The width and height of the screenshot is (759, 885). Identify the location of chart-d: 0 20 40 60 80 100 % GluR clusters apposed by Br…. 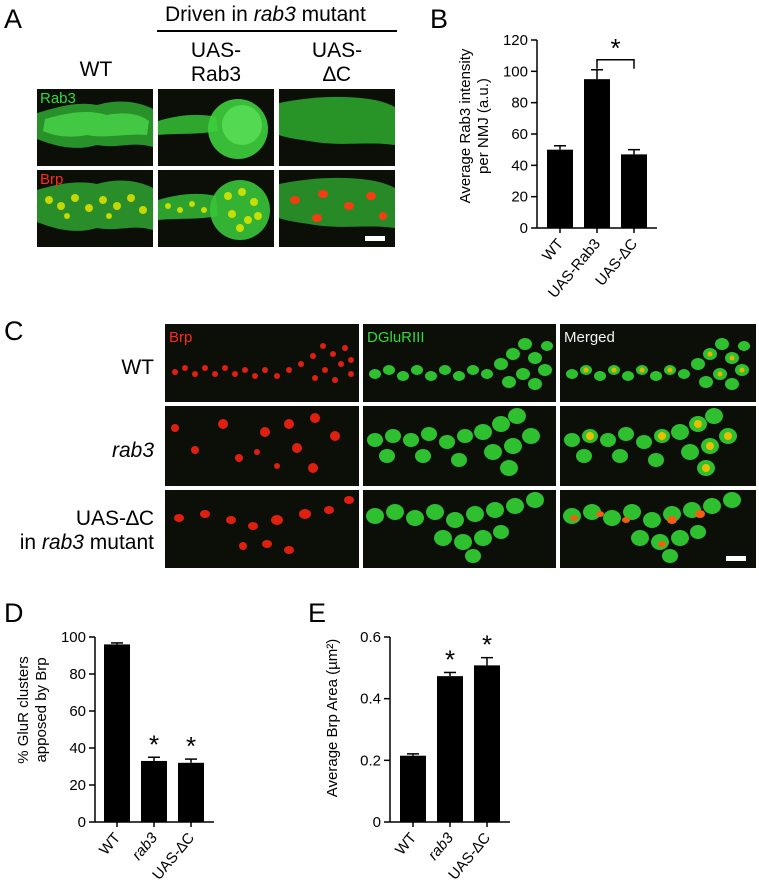
(114, 756).